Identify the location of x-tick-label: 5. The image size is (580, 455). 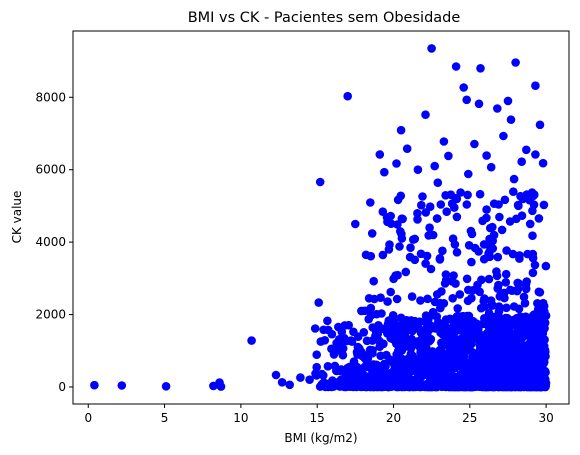
(165, 418).